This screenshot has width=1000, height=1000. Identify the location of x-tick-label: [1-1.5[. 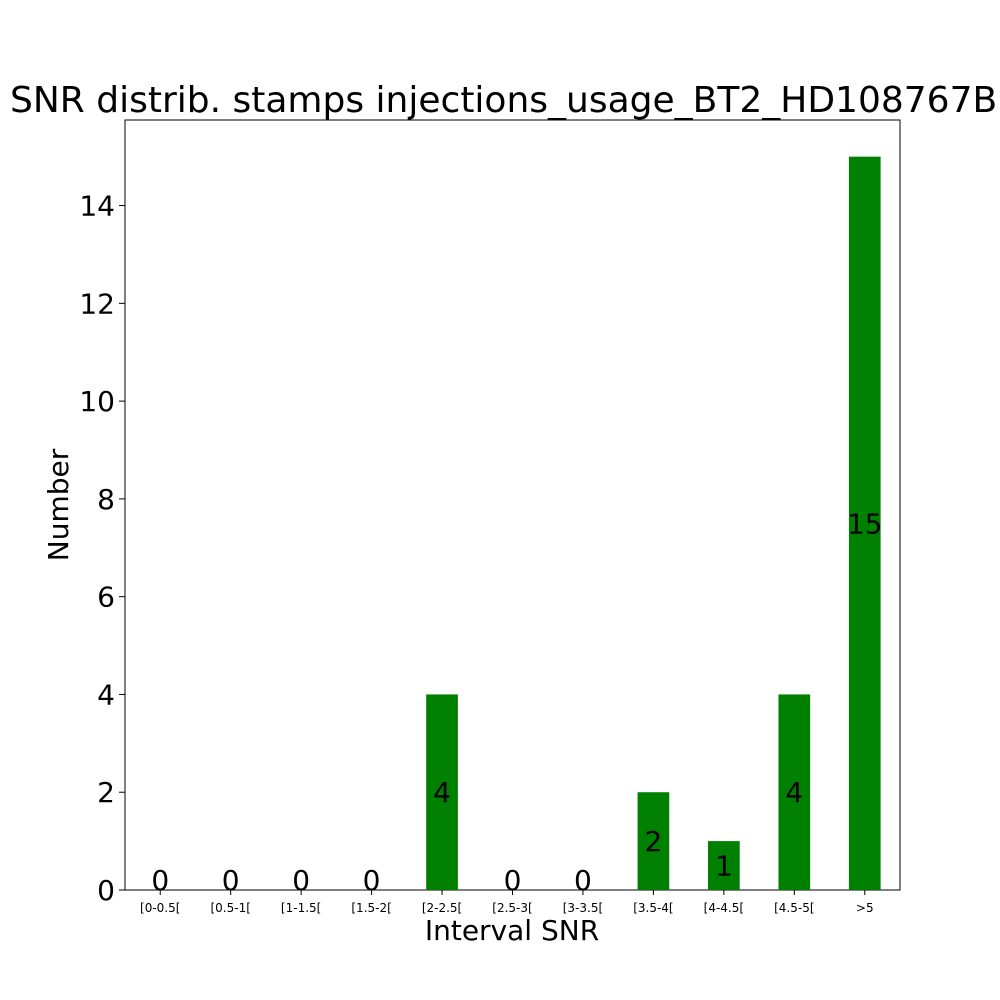
(301, 908).